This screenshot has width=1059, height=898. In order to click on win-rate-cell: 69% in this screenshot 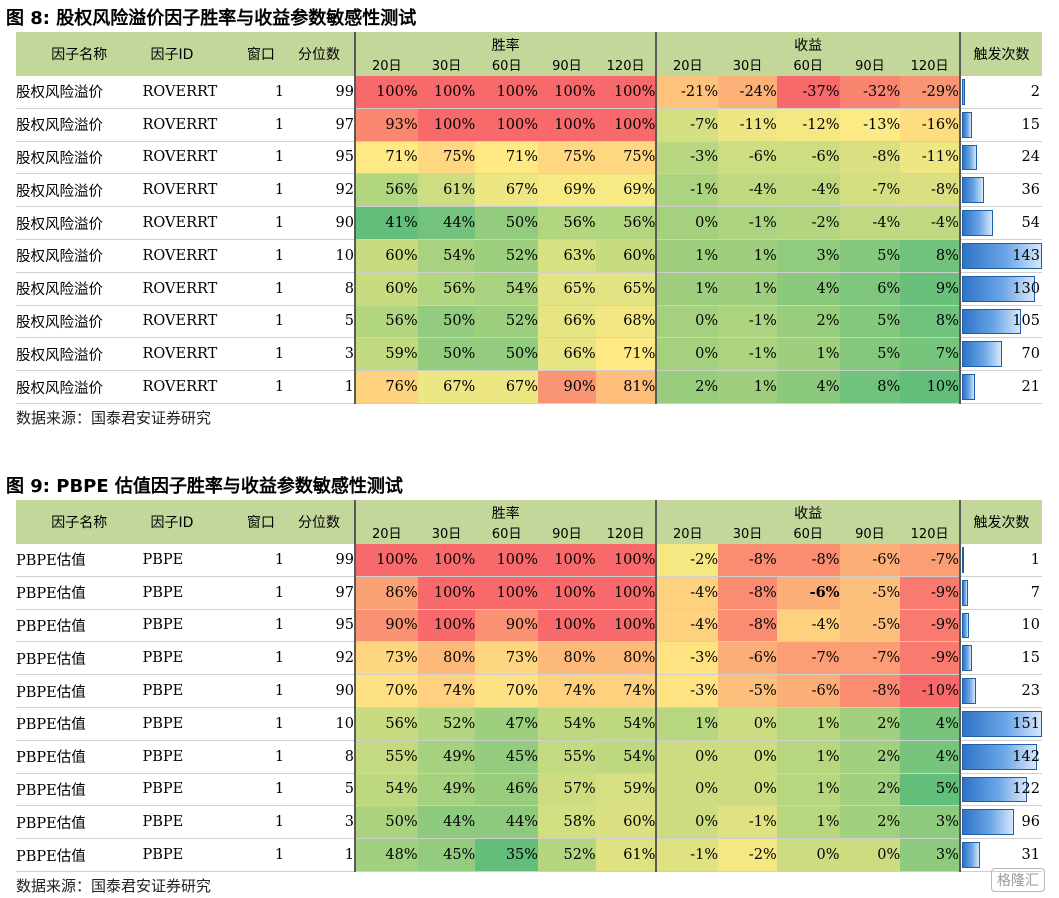, I will do `click(626, 190)`.